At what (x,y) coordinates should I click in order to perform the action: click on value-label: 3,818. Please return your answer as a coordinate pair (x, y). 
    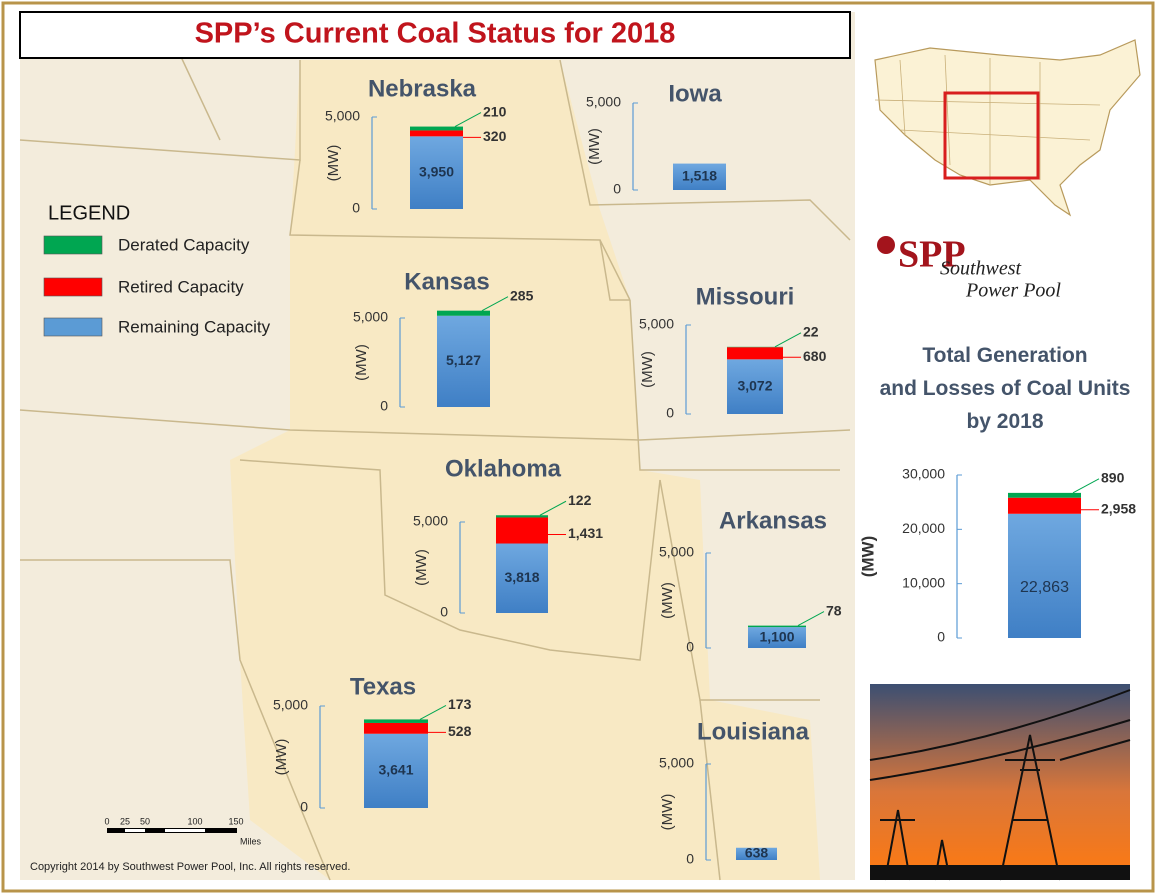
    Looking at the image, I should click on (521, 577).